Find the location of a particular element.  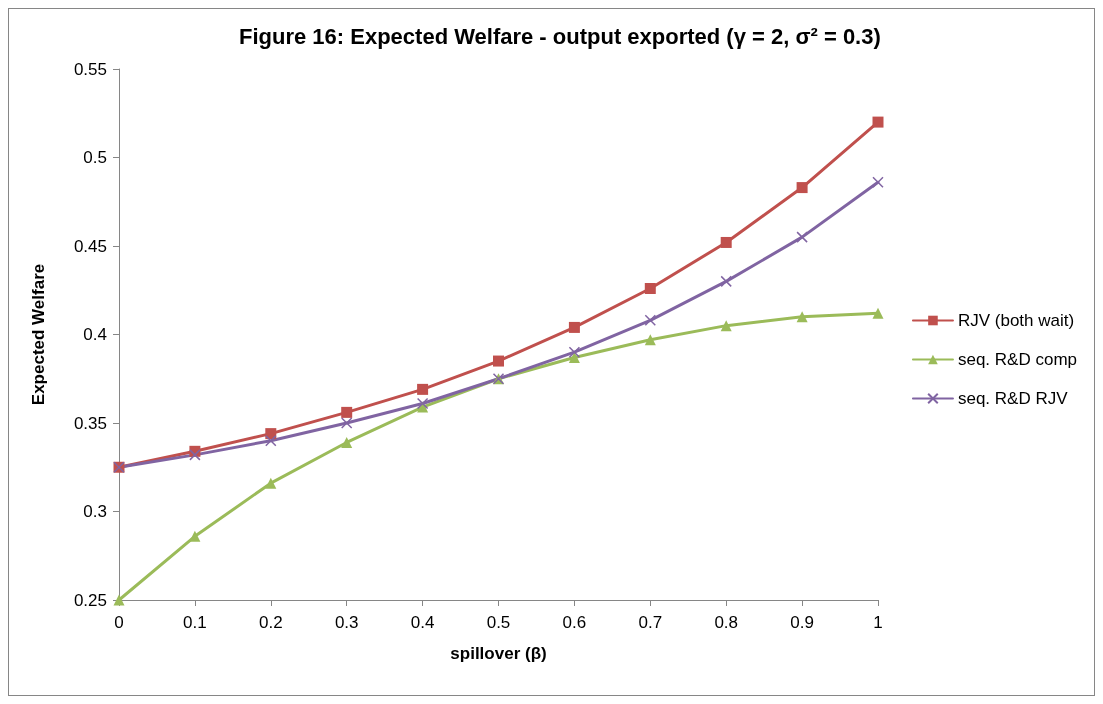

y-tick-label: 0.3 is located at coordinates (95, 511).